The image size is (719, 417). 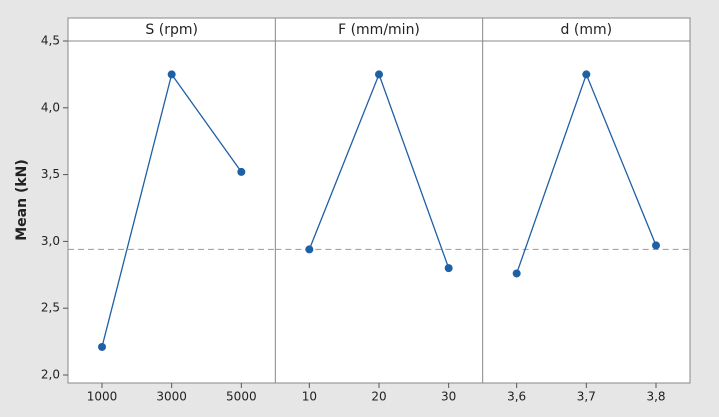 I want to click on y-tick-label: 2,5, so click(x=50, y=308).